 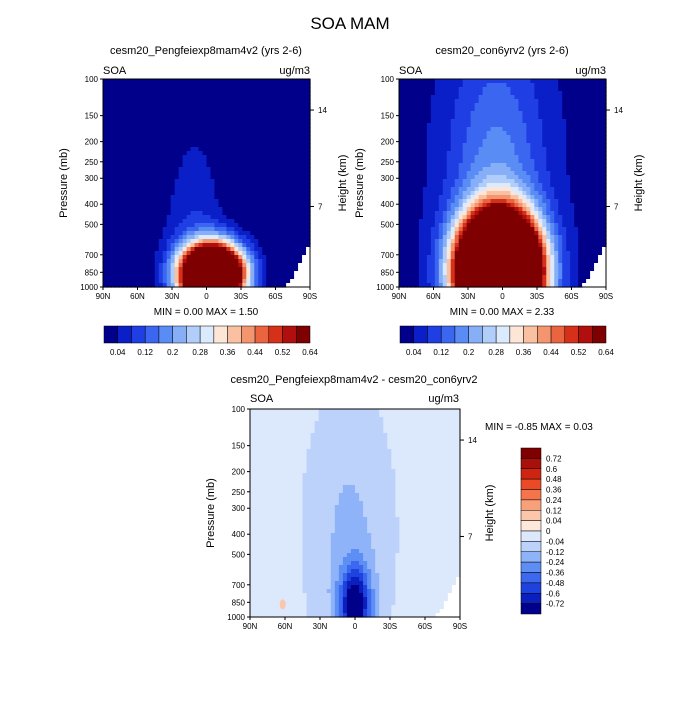 I want to click on panel-1-title: cesm20_Pengfeiexp8mam4v2 (yrs 2-6), so click(x=206, y=51).